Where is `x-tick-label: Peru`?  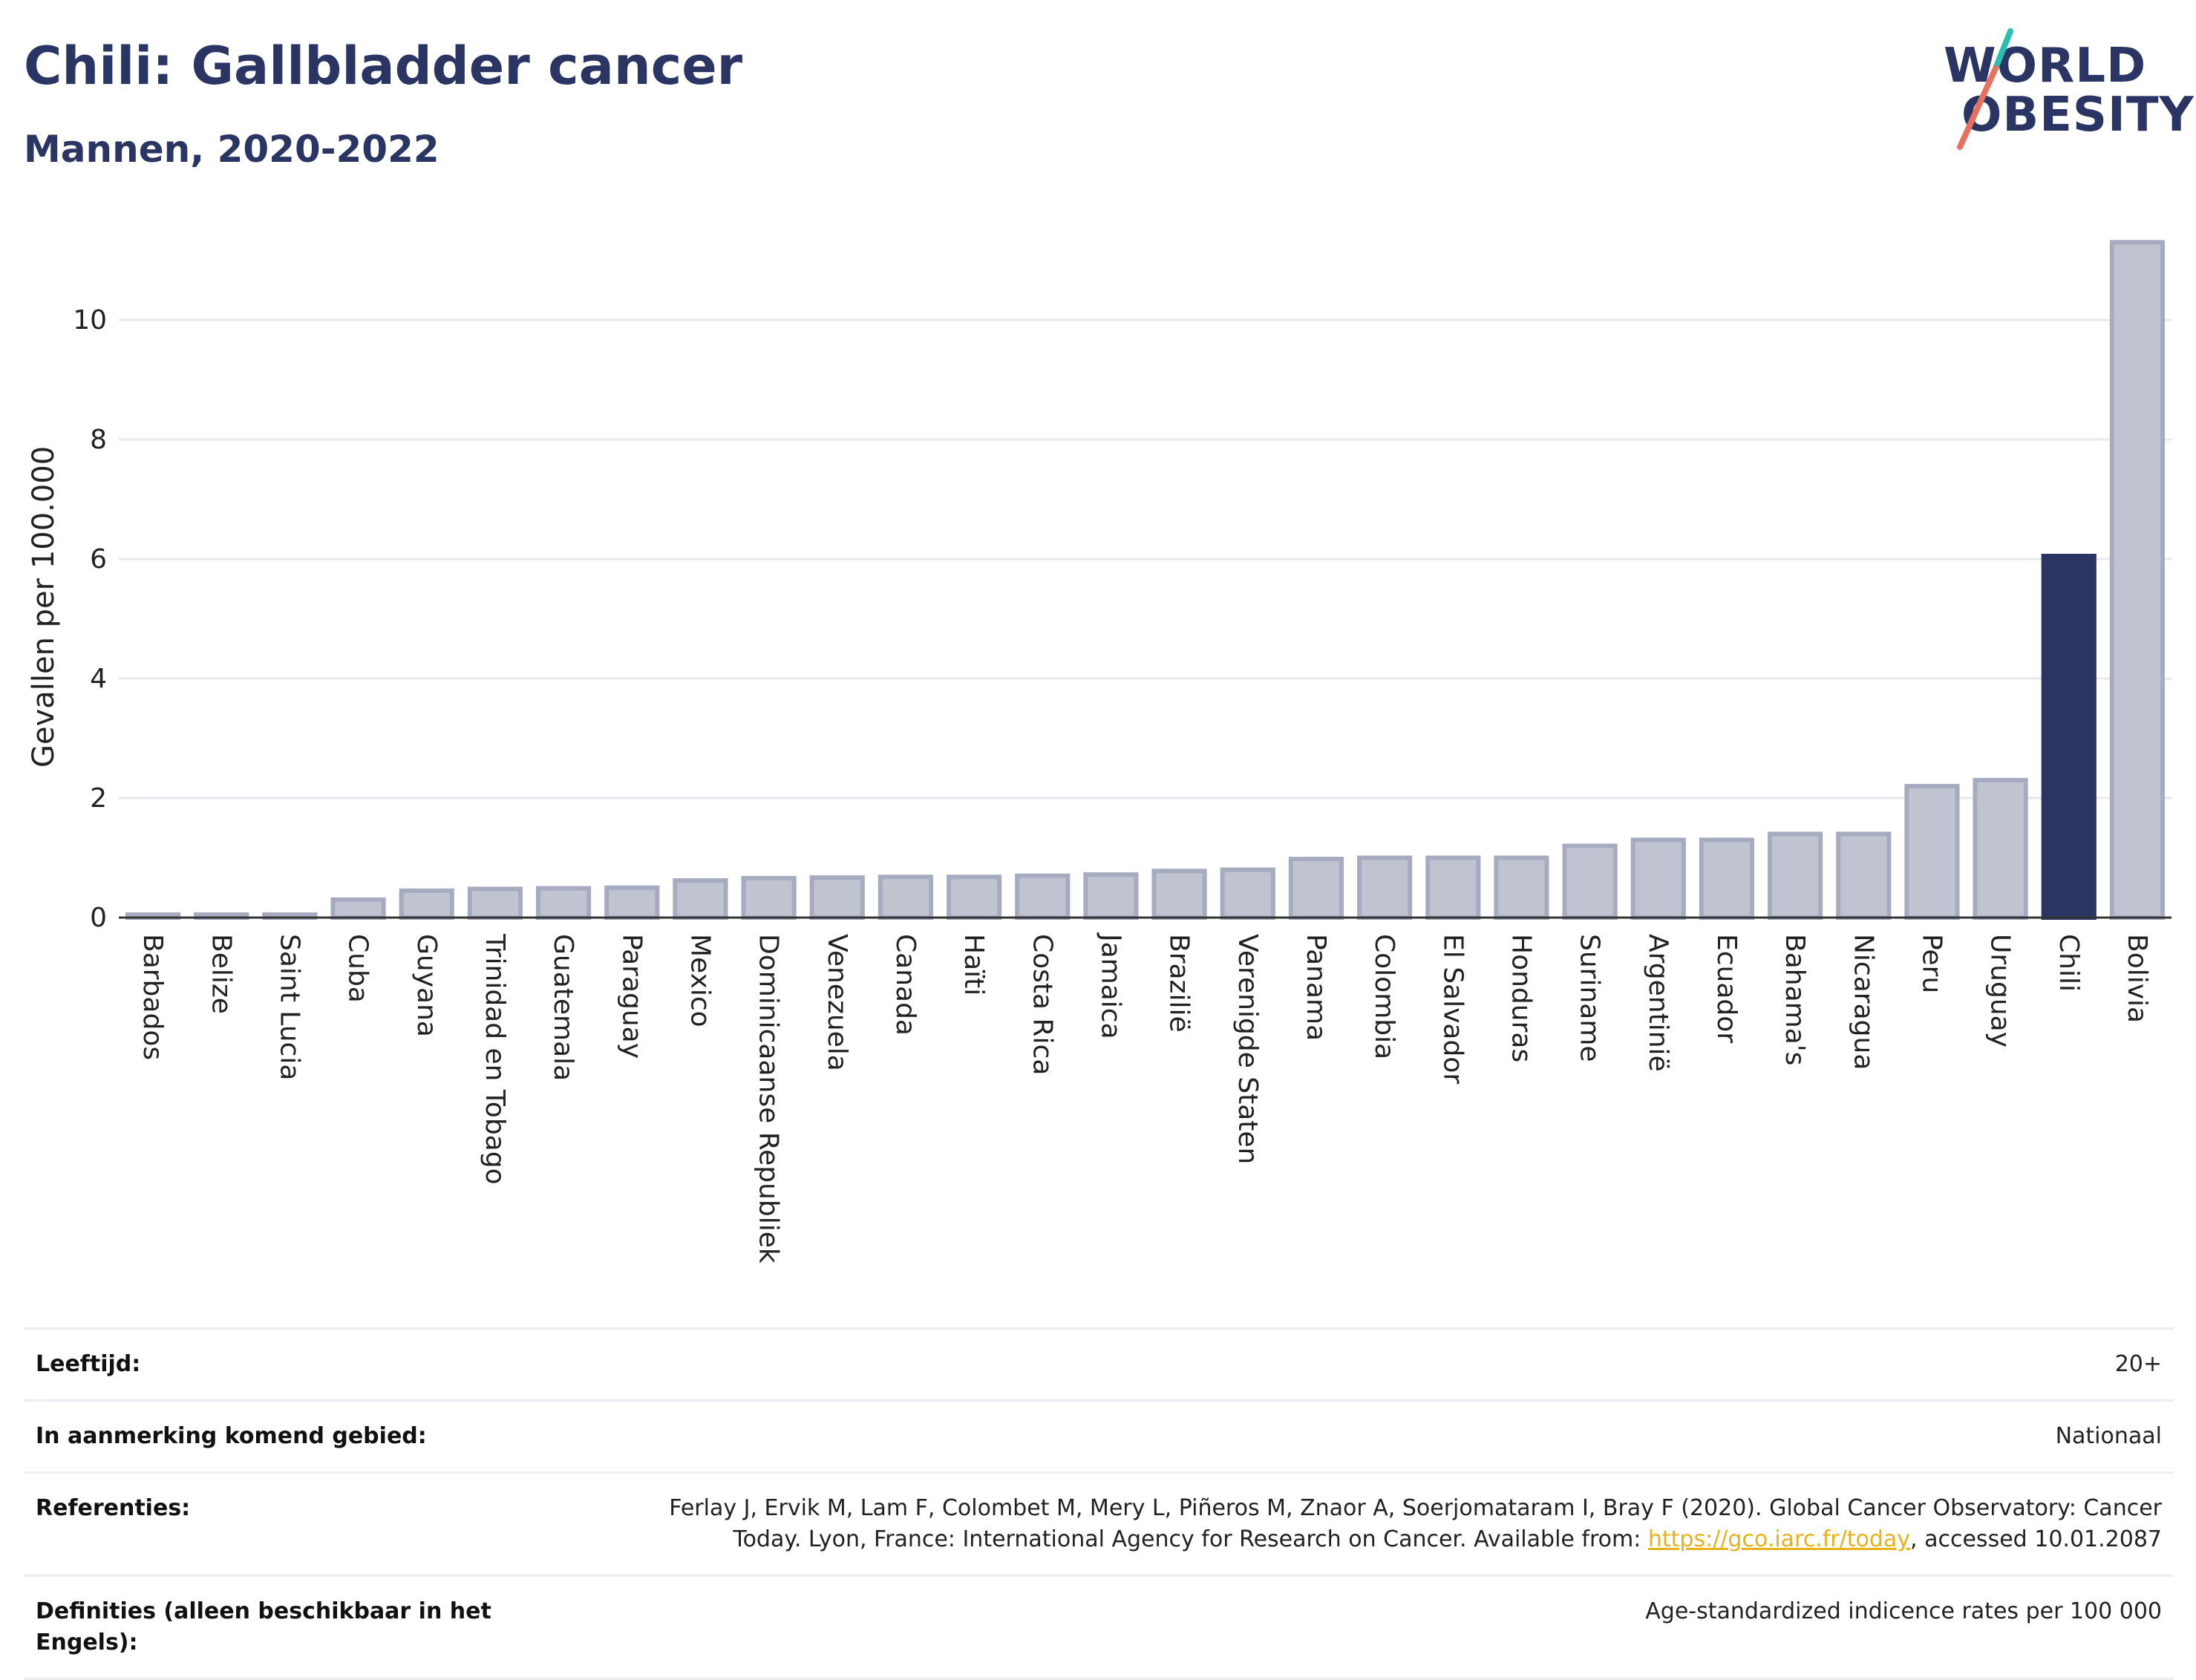
x-tick-label: Peru is located at coordinates (1931, 963).